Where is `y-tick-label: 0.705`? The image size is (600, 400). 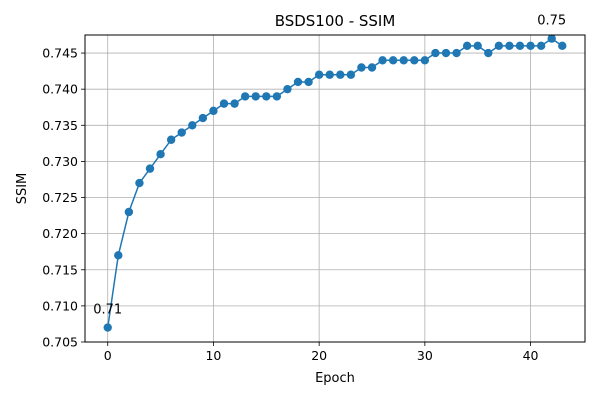
y-tick-label: 0.705 is located at coordinates (60, 342).